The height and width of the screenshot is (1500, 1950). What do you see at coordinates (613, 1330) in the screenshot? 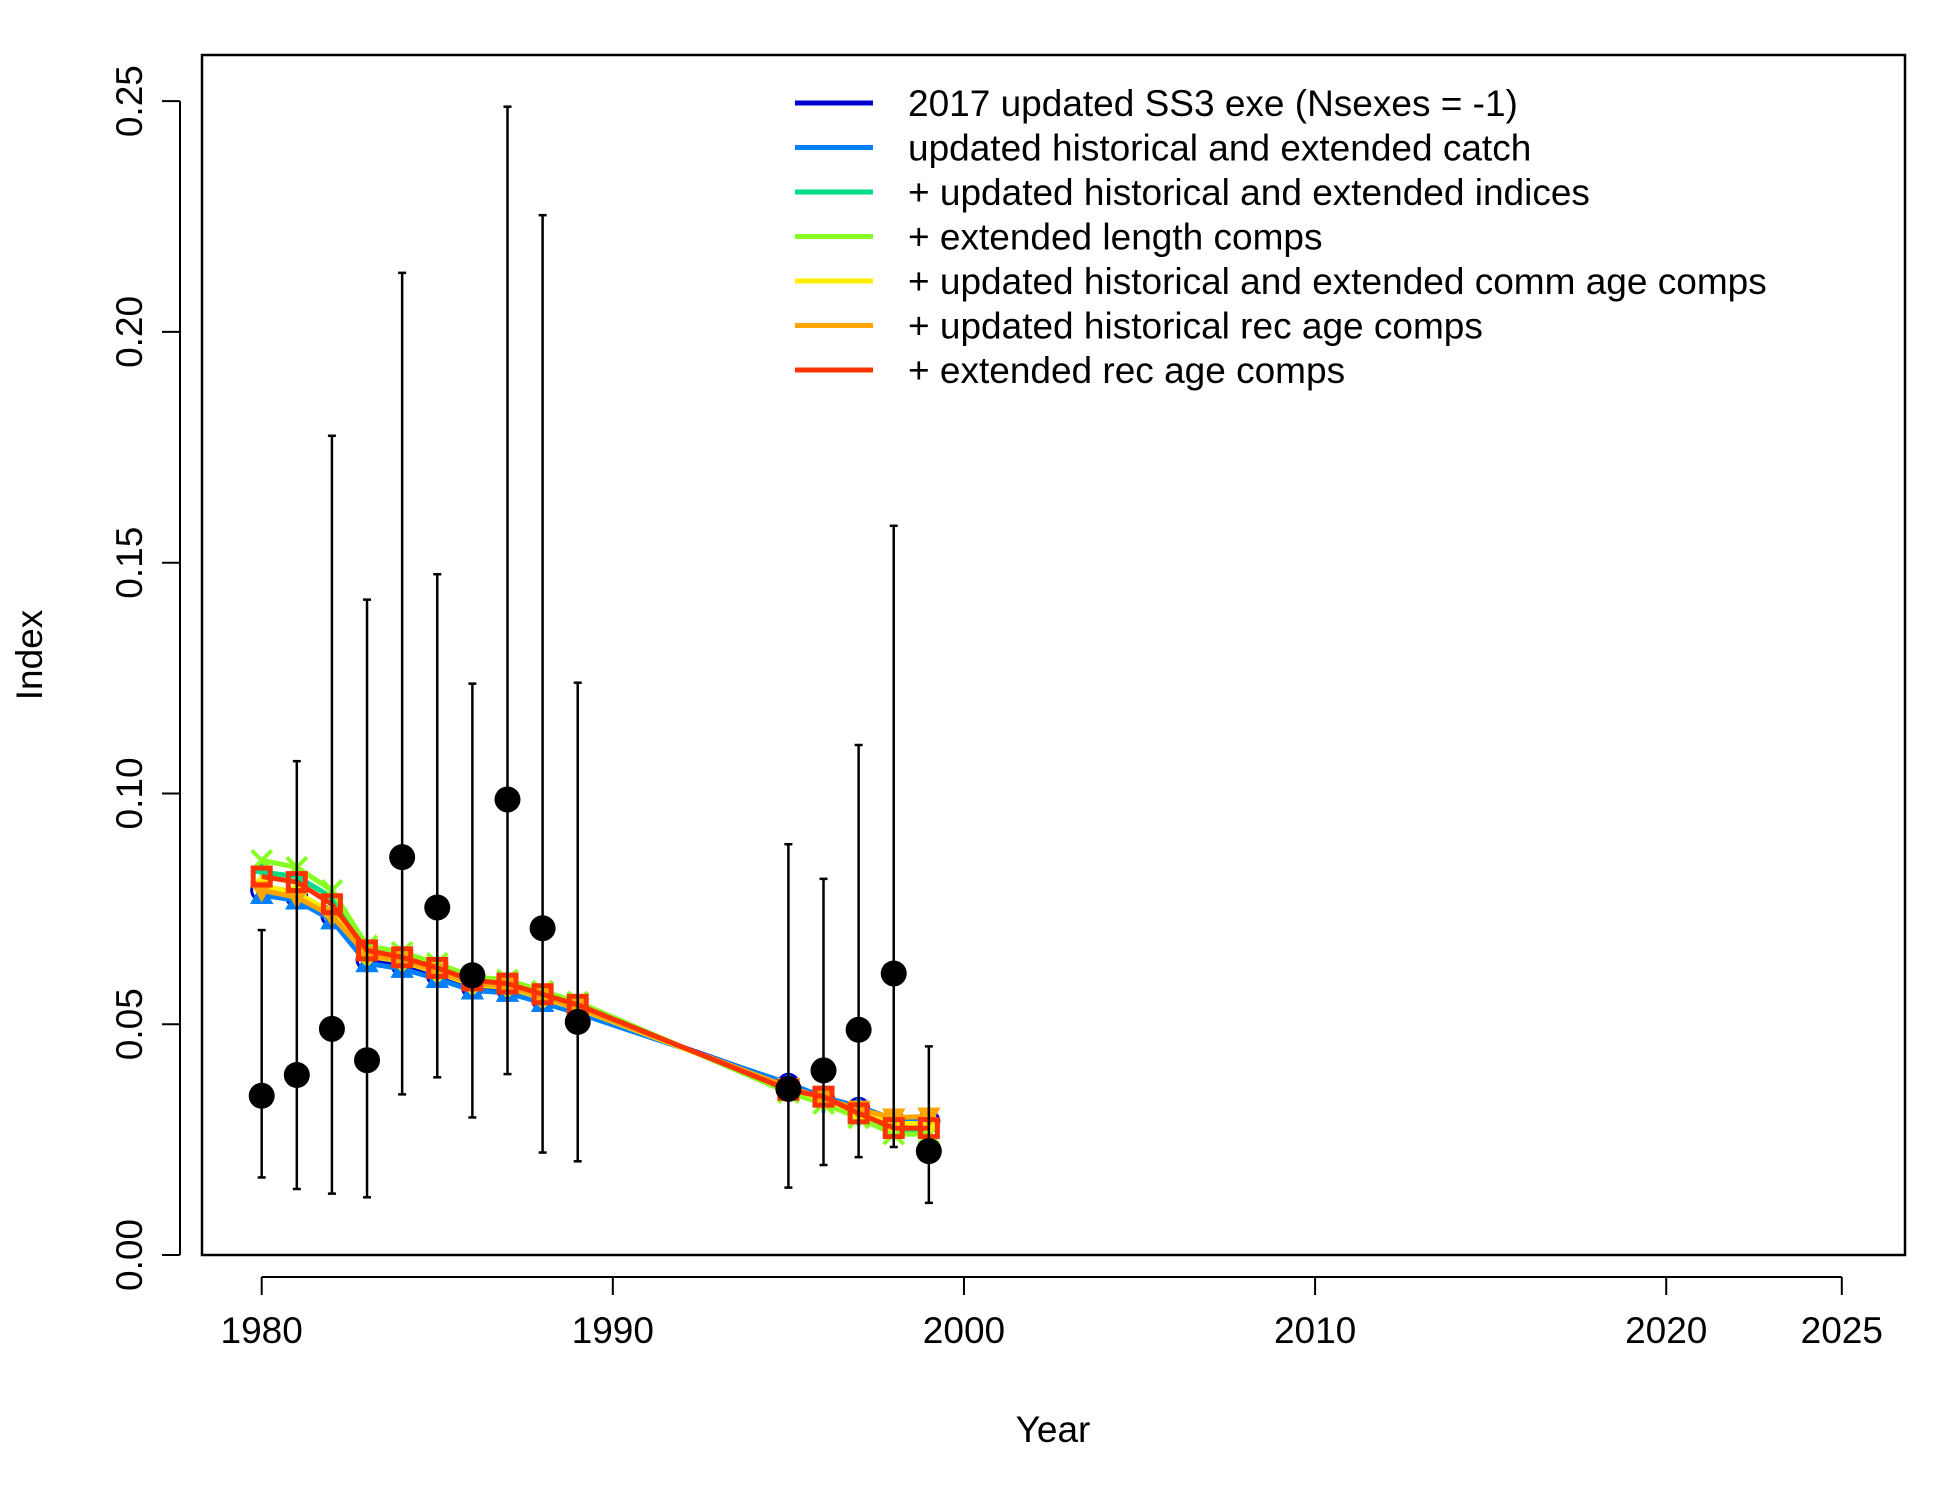
I see `x-tick-label: 1990` at bounding box center [613, 1330].